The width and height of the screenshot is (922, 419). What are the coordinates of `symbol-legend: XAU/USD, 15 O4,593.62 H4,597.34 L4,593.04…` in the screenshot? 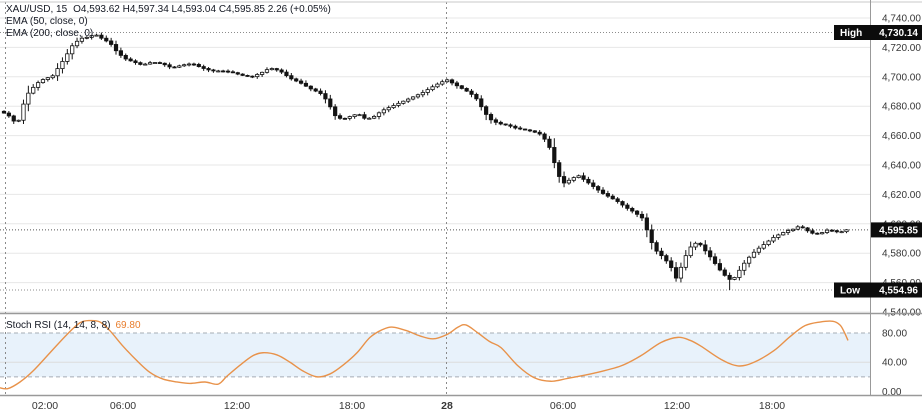 It's located at (168, 22).